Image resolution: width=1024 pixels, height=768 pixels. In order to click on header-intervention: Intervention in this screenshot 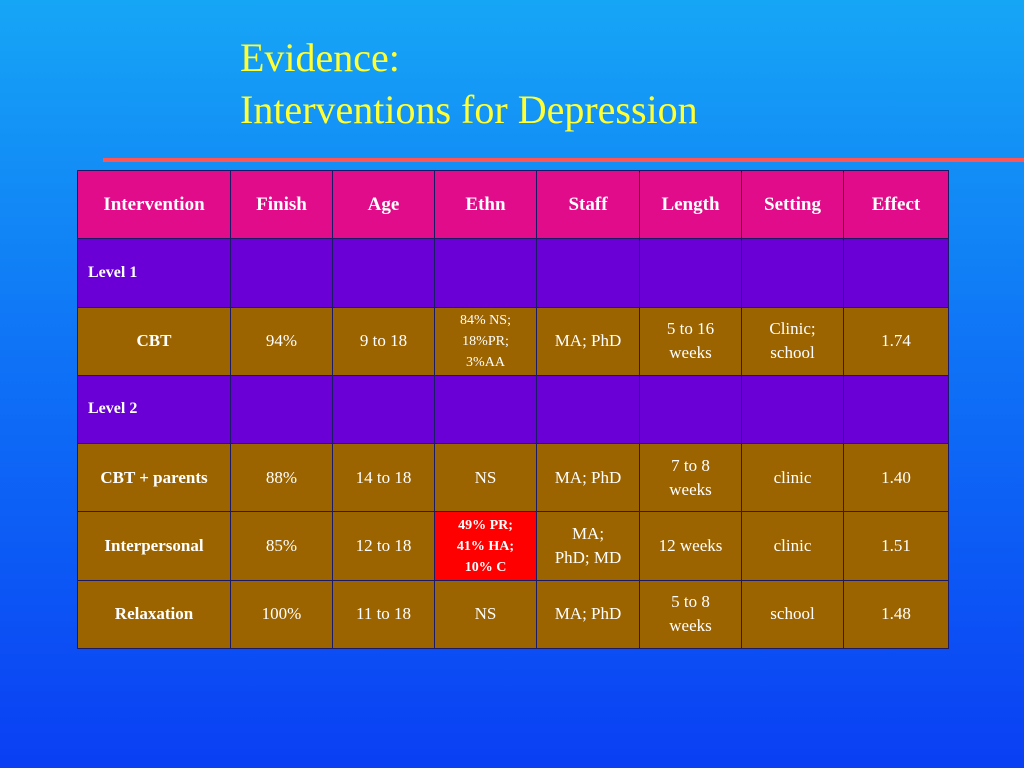, I will do `click(154, 204)`.